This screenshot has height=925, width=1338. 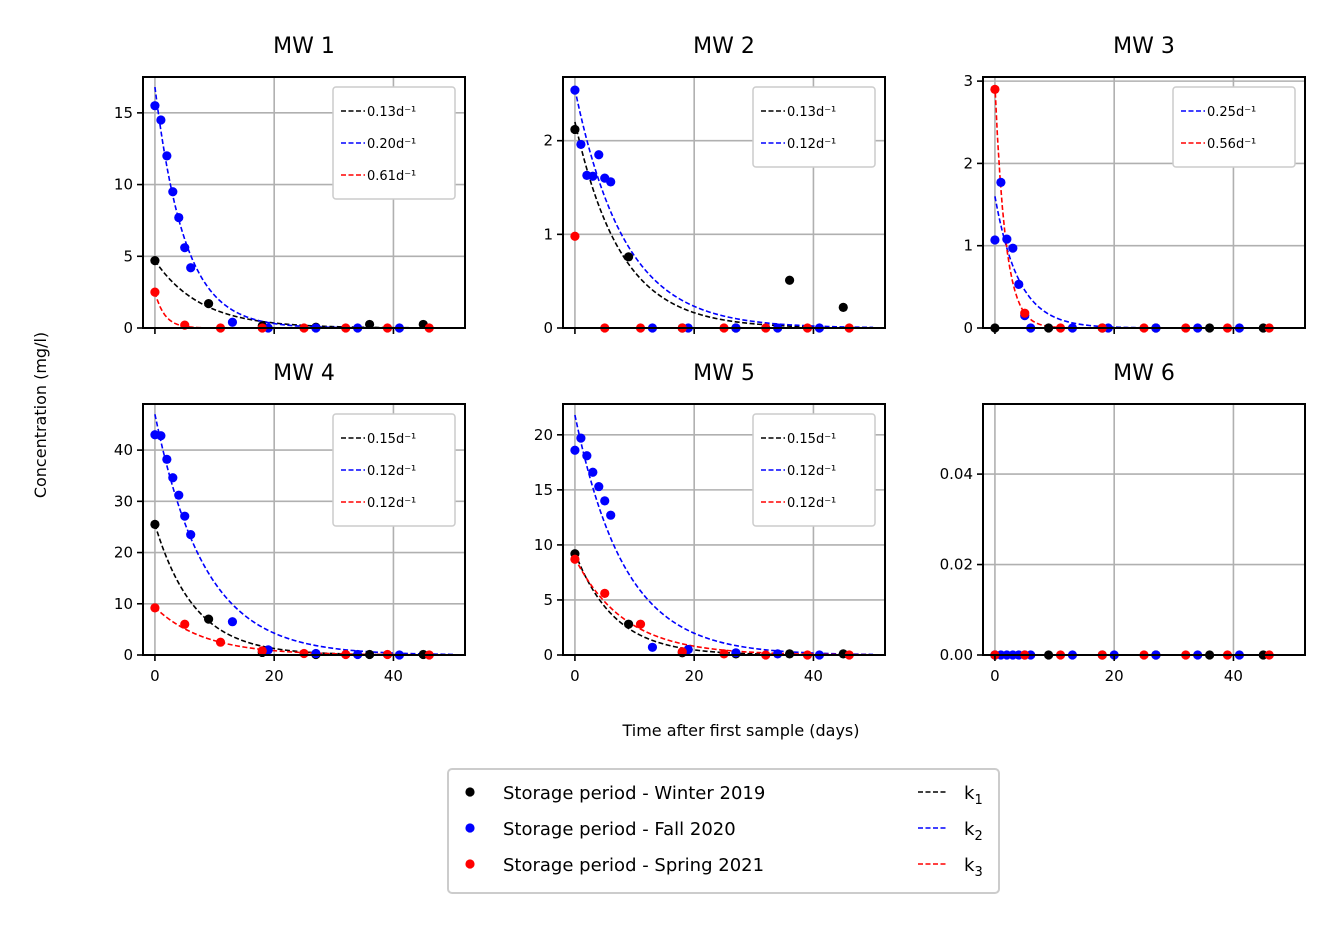 I want to click on panel-legend-label: 0.25d⁻¹, so click(x=1231, y=112).